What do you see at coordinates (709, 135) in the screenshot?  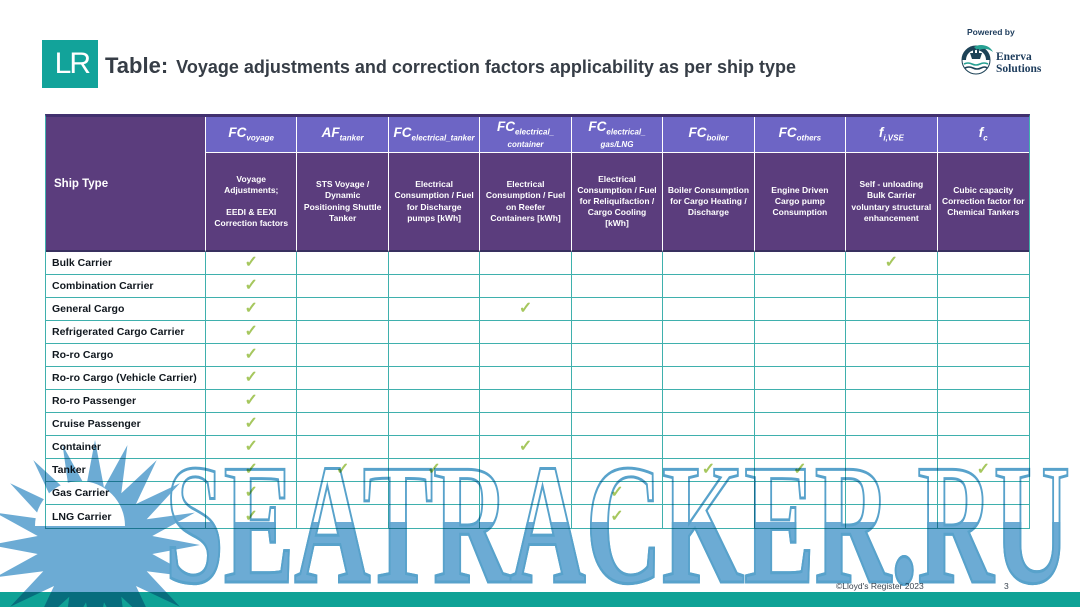 I see `column-symbol-fc_boiler: FCboiler` at bounding box center [709, 135].